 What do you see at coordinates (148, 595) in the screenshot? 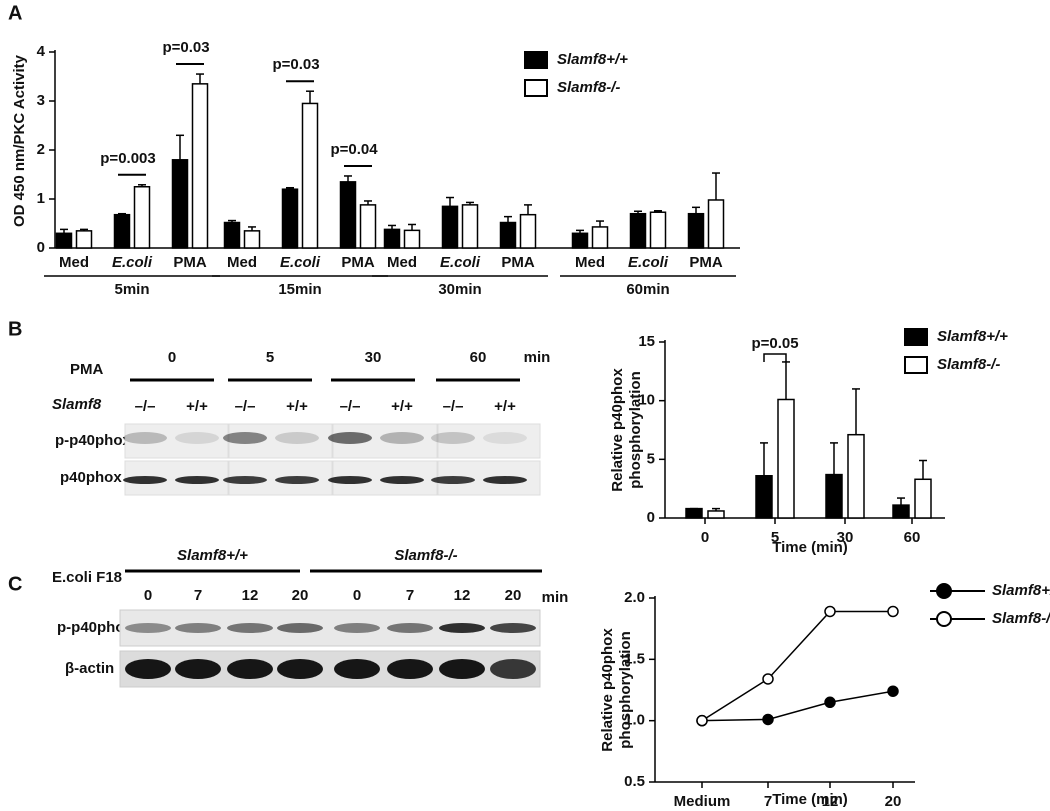
I see `lane-label: 0` at bounding box center [148, 595].